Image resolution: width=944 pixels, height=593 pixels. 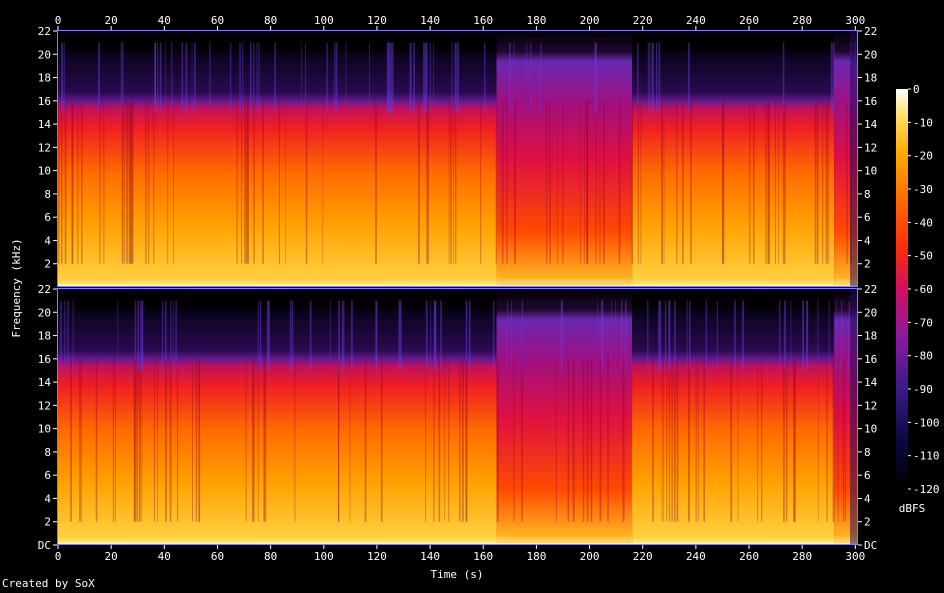 I want to click on x-tick-label-top: 140, so click(x=430, y=20).